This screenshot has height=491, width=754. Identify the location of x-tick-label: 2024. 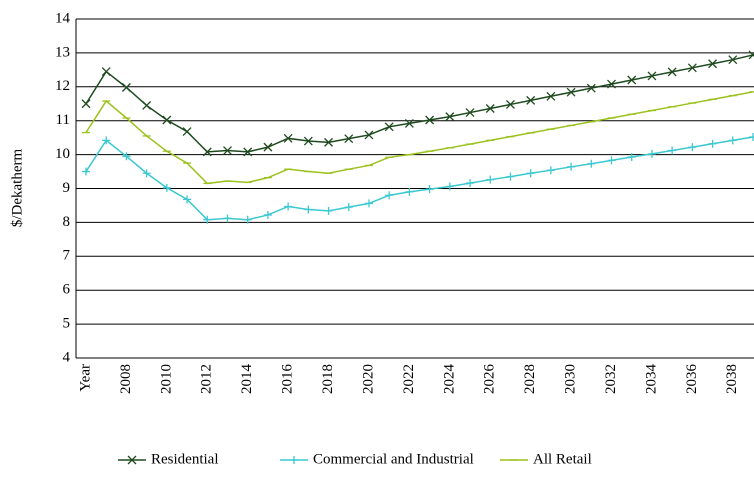
(449, 379).